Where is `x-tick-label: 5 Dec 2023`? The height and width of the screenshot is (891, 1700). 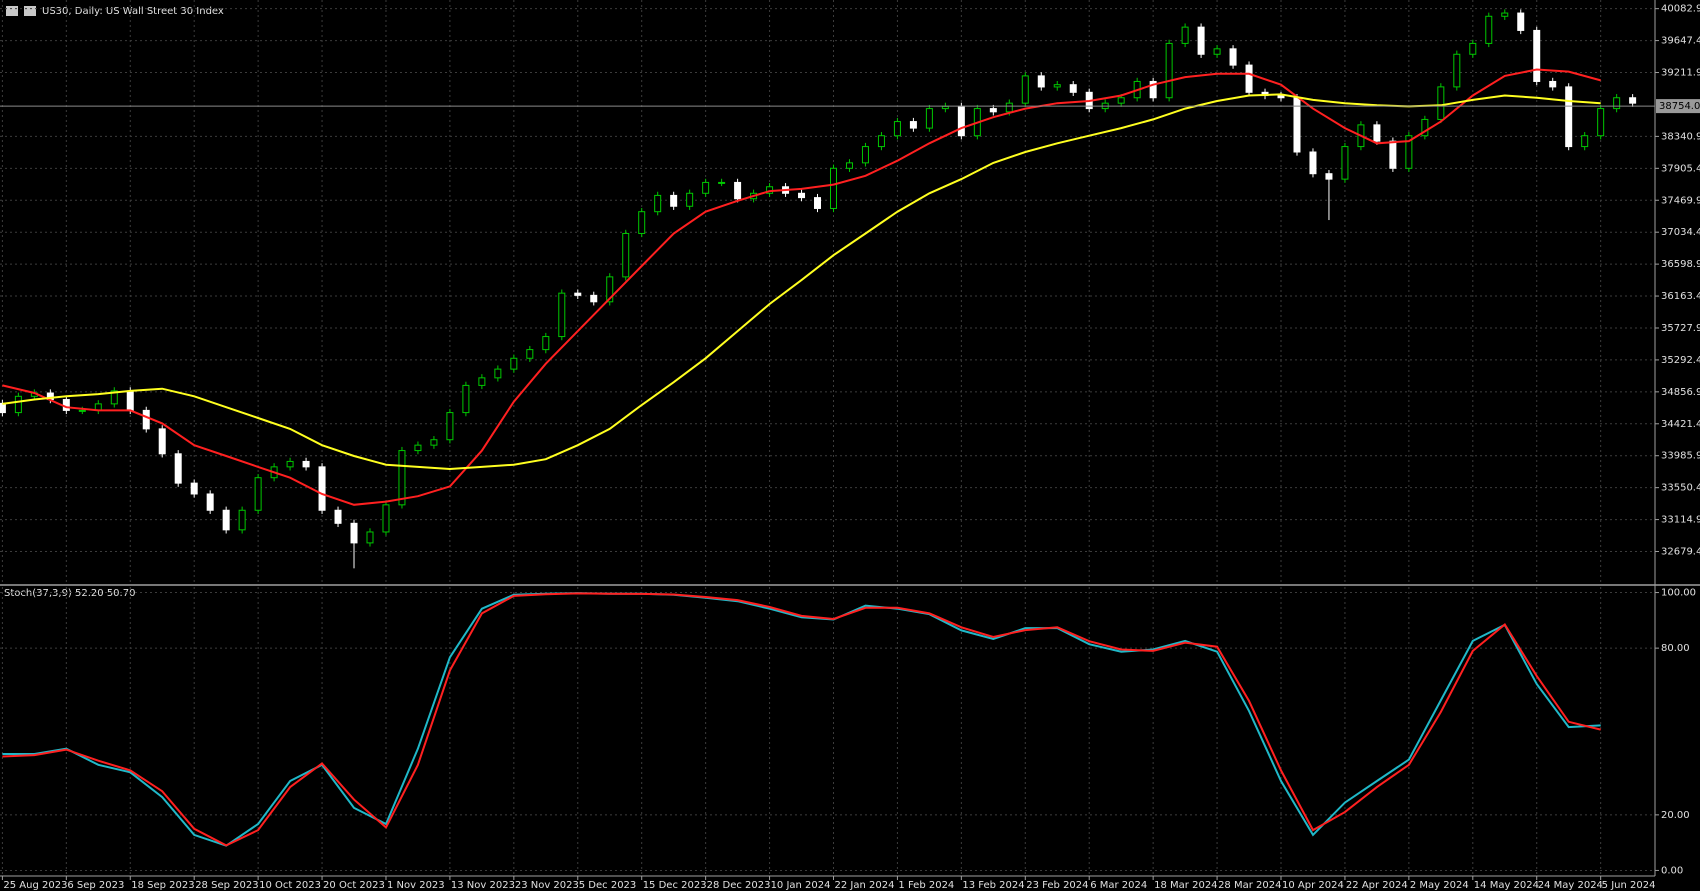 x-tick-label: 5 Dec 2023 is located at coordinates (608, 885).